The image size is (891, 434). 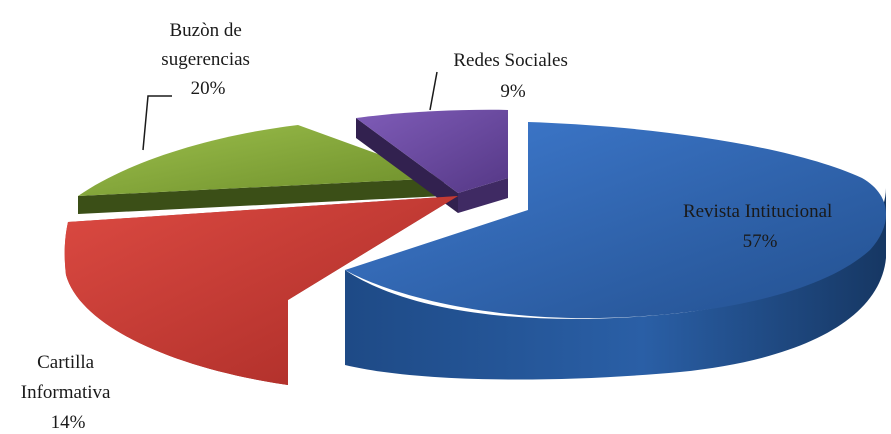 What do you see at coordinates (512, 76) in the screenshot?
I see `label-redes-sociales: Redes Sociales 9%` at bounding box center [512, 76].